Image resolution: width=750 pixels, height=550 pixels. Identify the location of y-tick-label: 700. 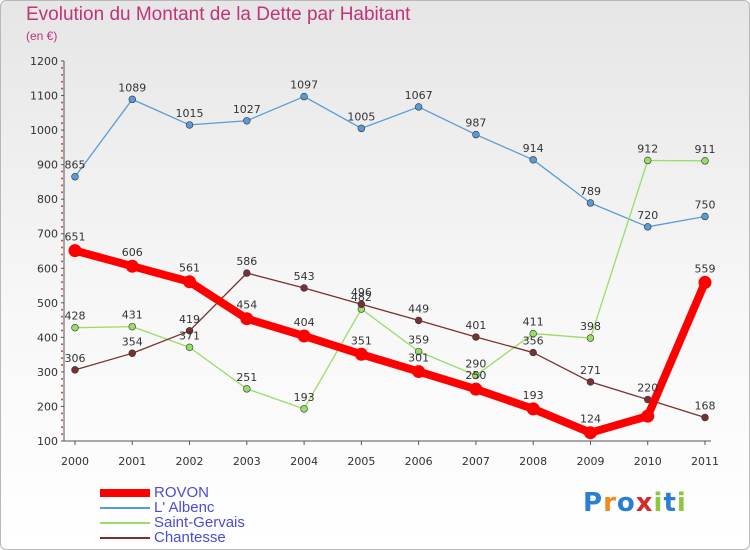
(47, 234).